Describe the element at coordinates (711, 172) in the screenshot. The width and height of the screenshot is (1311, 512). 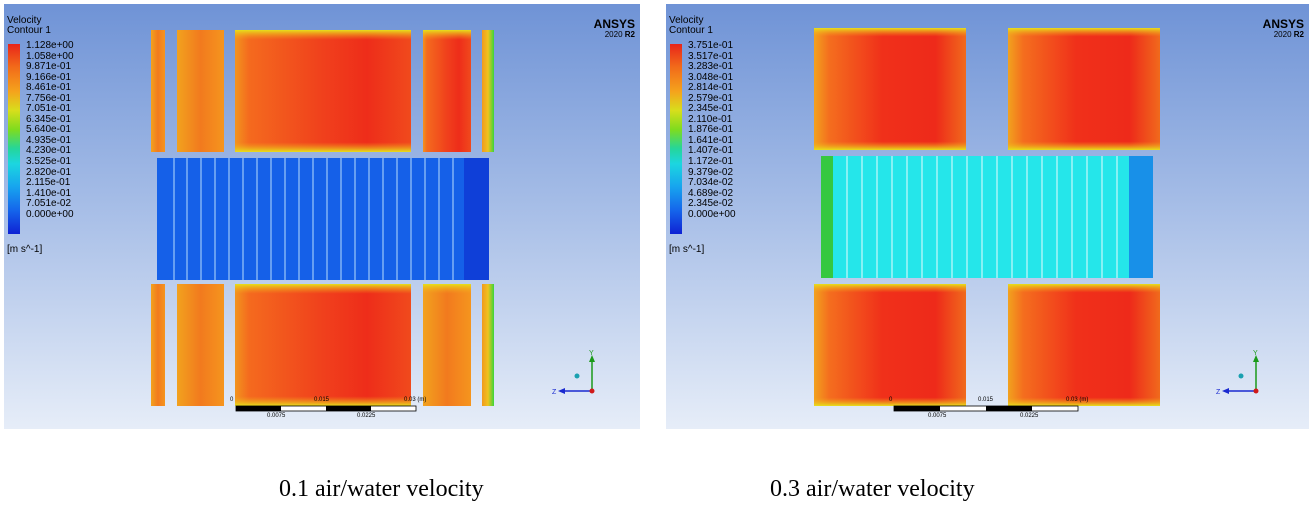
I see `legend-label: 9.379e-02` at that location.